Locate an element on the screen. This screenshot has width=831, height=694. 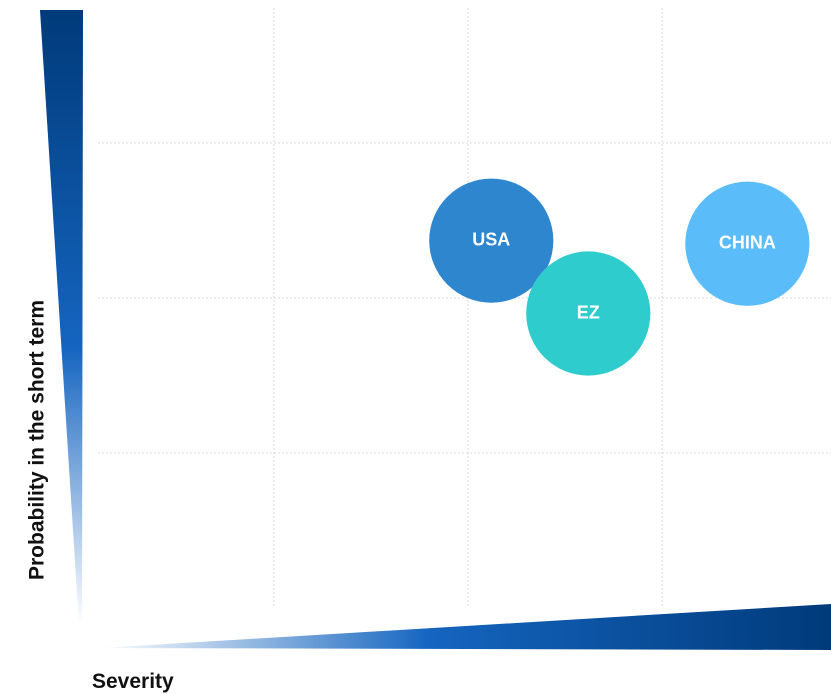
x-axis-wedge is located at coordinates (465, 627).